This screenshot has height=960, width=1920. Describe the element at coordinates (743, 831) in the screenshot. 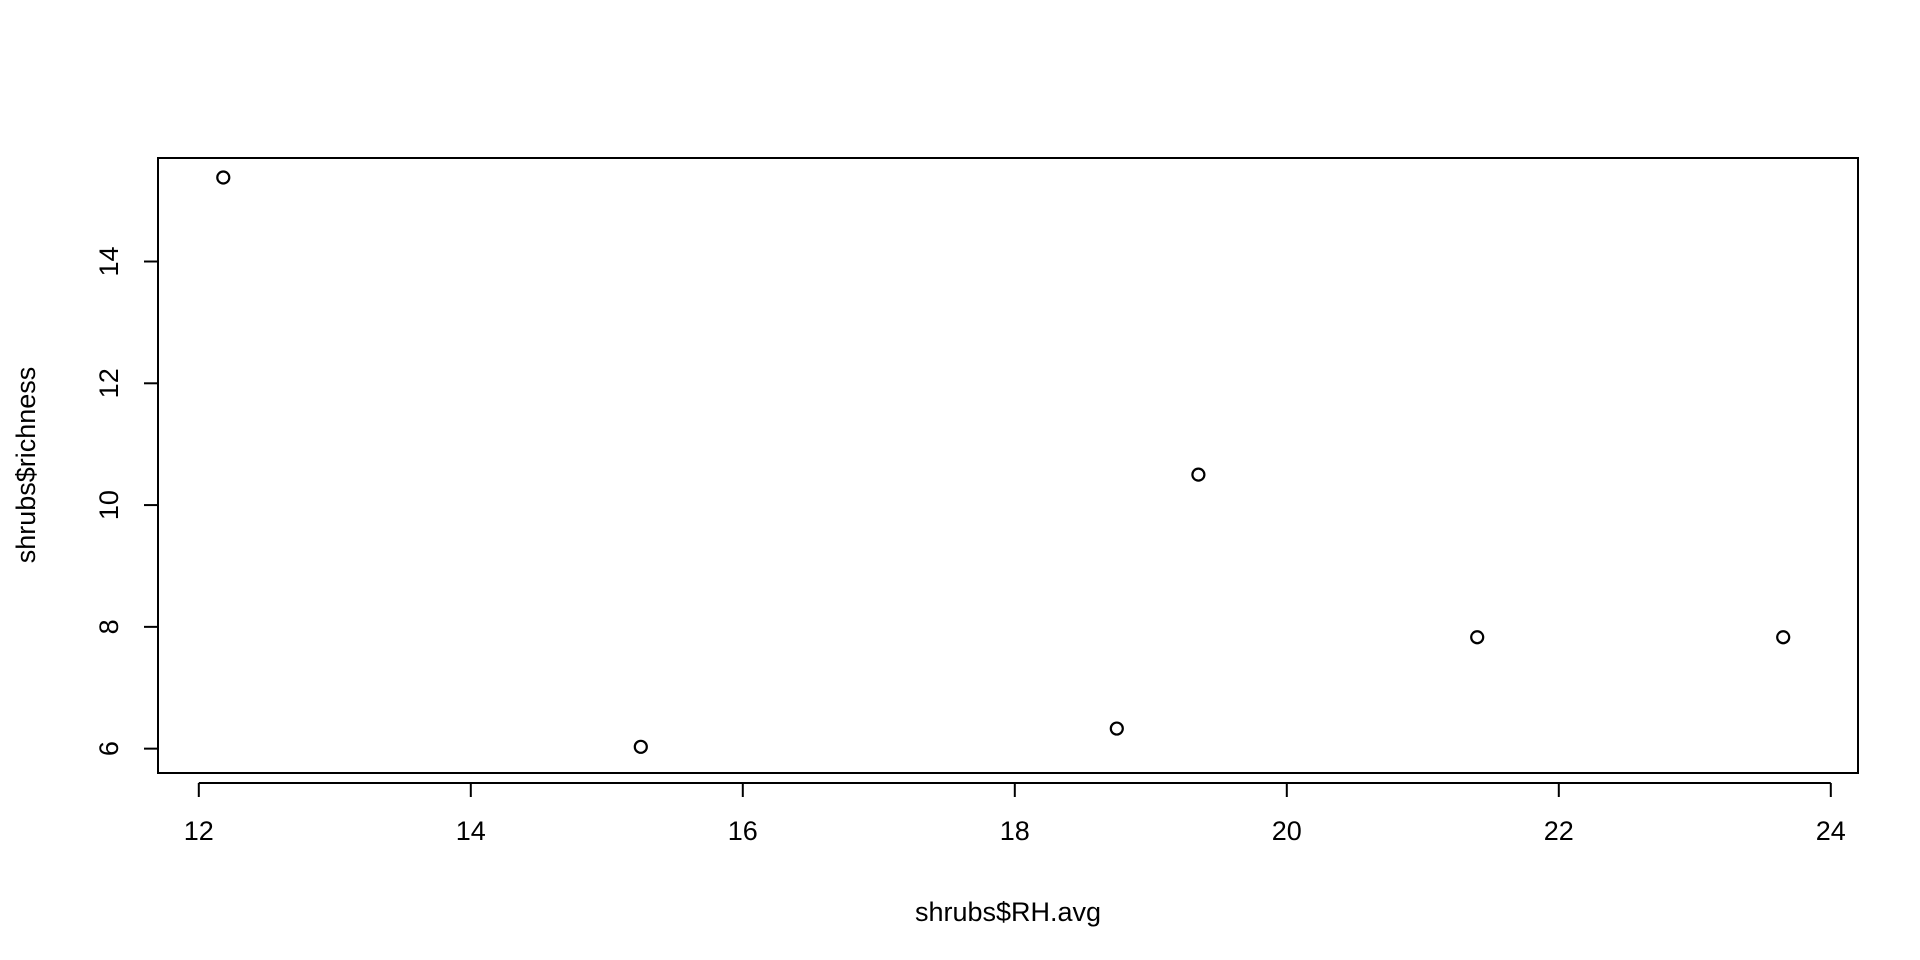

I see `x-tick-label: 16` at that location.